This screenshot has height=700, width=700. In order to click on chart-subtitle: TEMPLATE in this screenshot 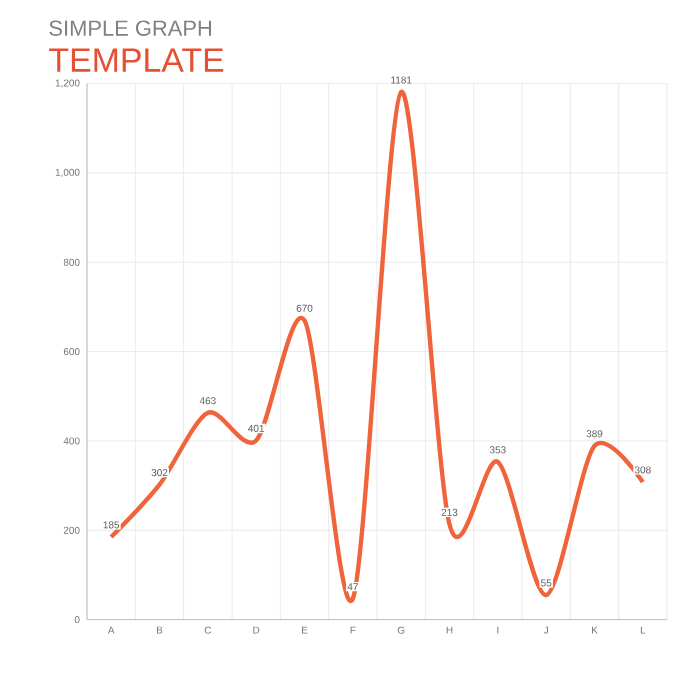, I will do `click(136, 60)`.